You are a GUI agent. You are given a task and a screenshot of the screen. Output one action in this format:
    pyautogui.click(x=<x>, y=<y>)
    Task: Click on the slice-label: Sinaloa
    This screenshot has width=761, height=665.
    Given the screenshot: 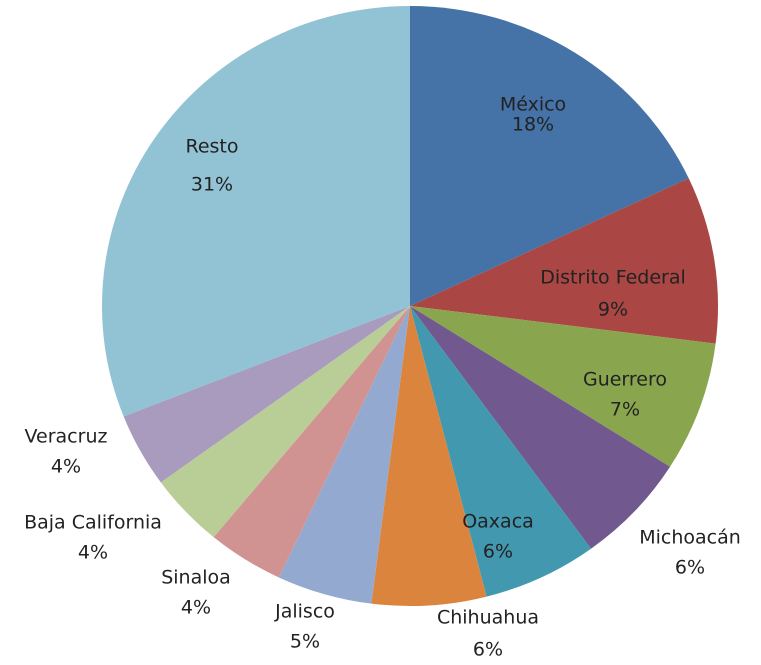 What is the action you would take?
    pyautogui.click(x=196, y=578)
    